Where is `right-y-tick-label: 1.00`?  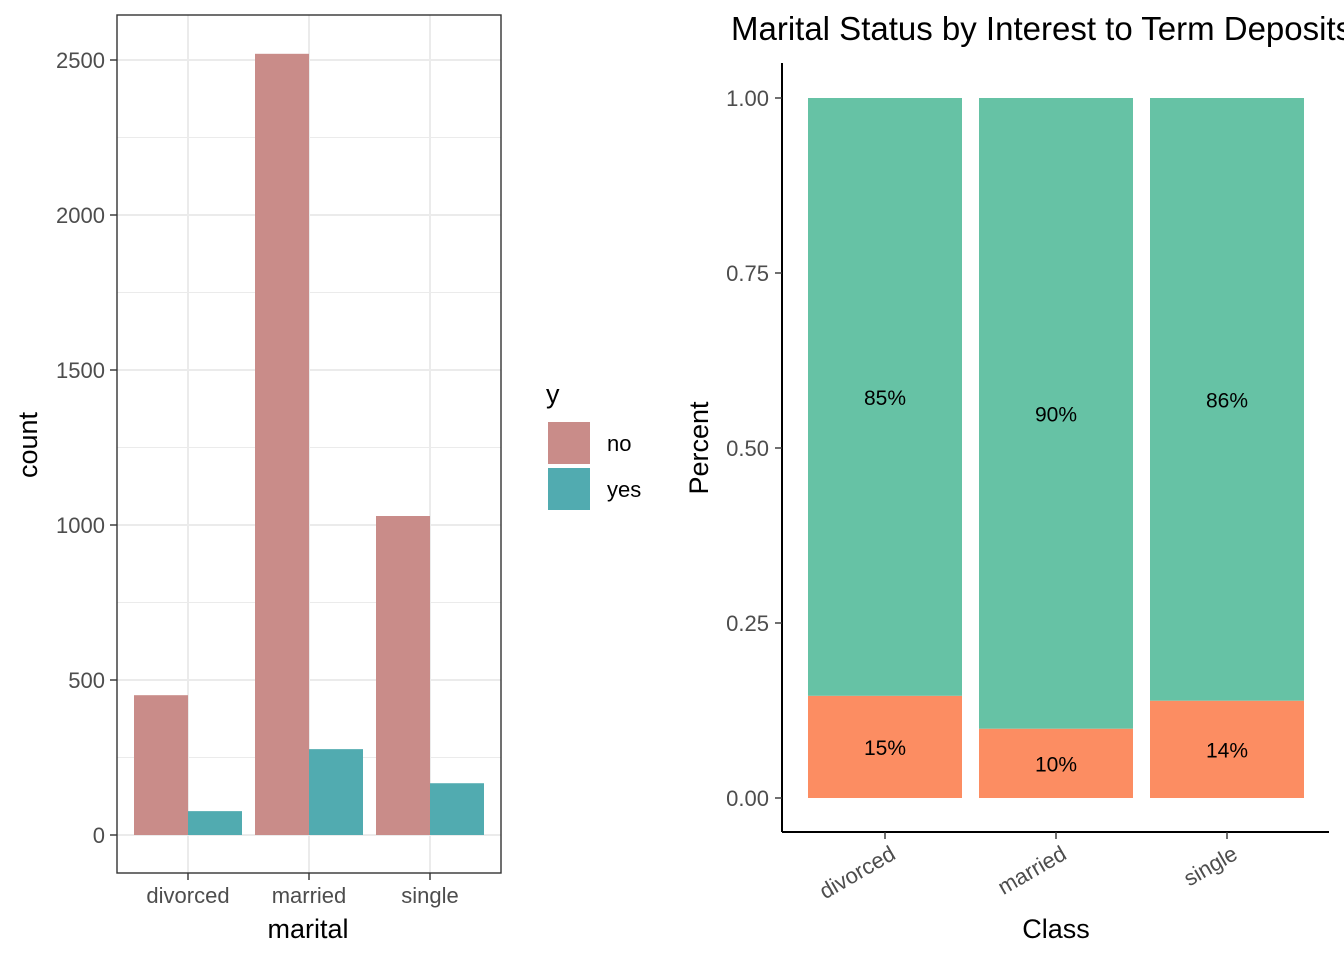
right-y-tick-label: 1.00 is located at coordinates (747, 98).